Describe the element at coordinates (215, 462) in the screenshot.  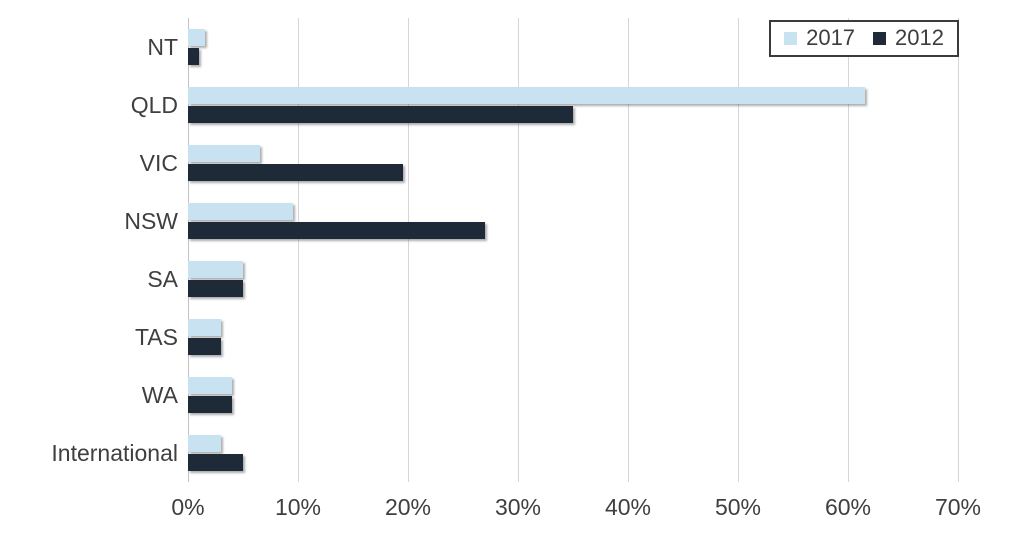
I see `bar-2012-international` at that location.